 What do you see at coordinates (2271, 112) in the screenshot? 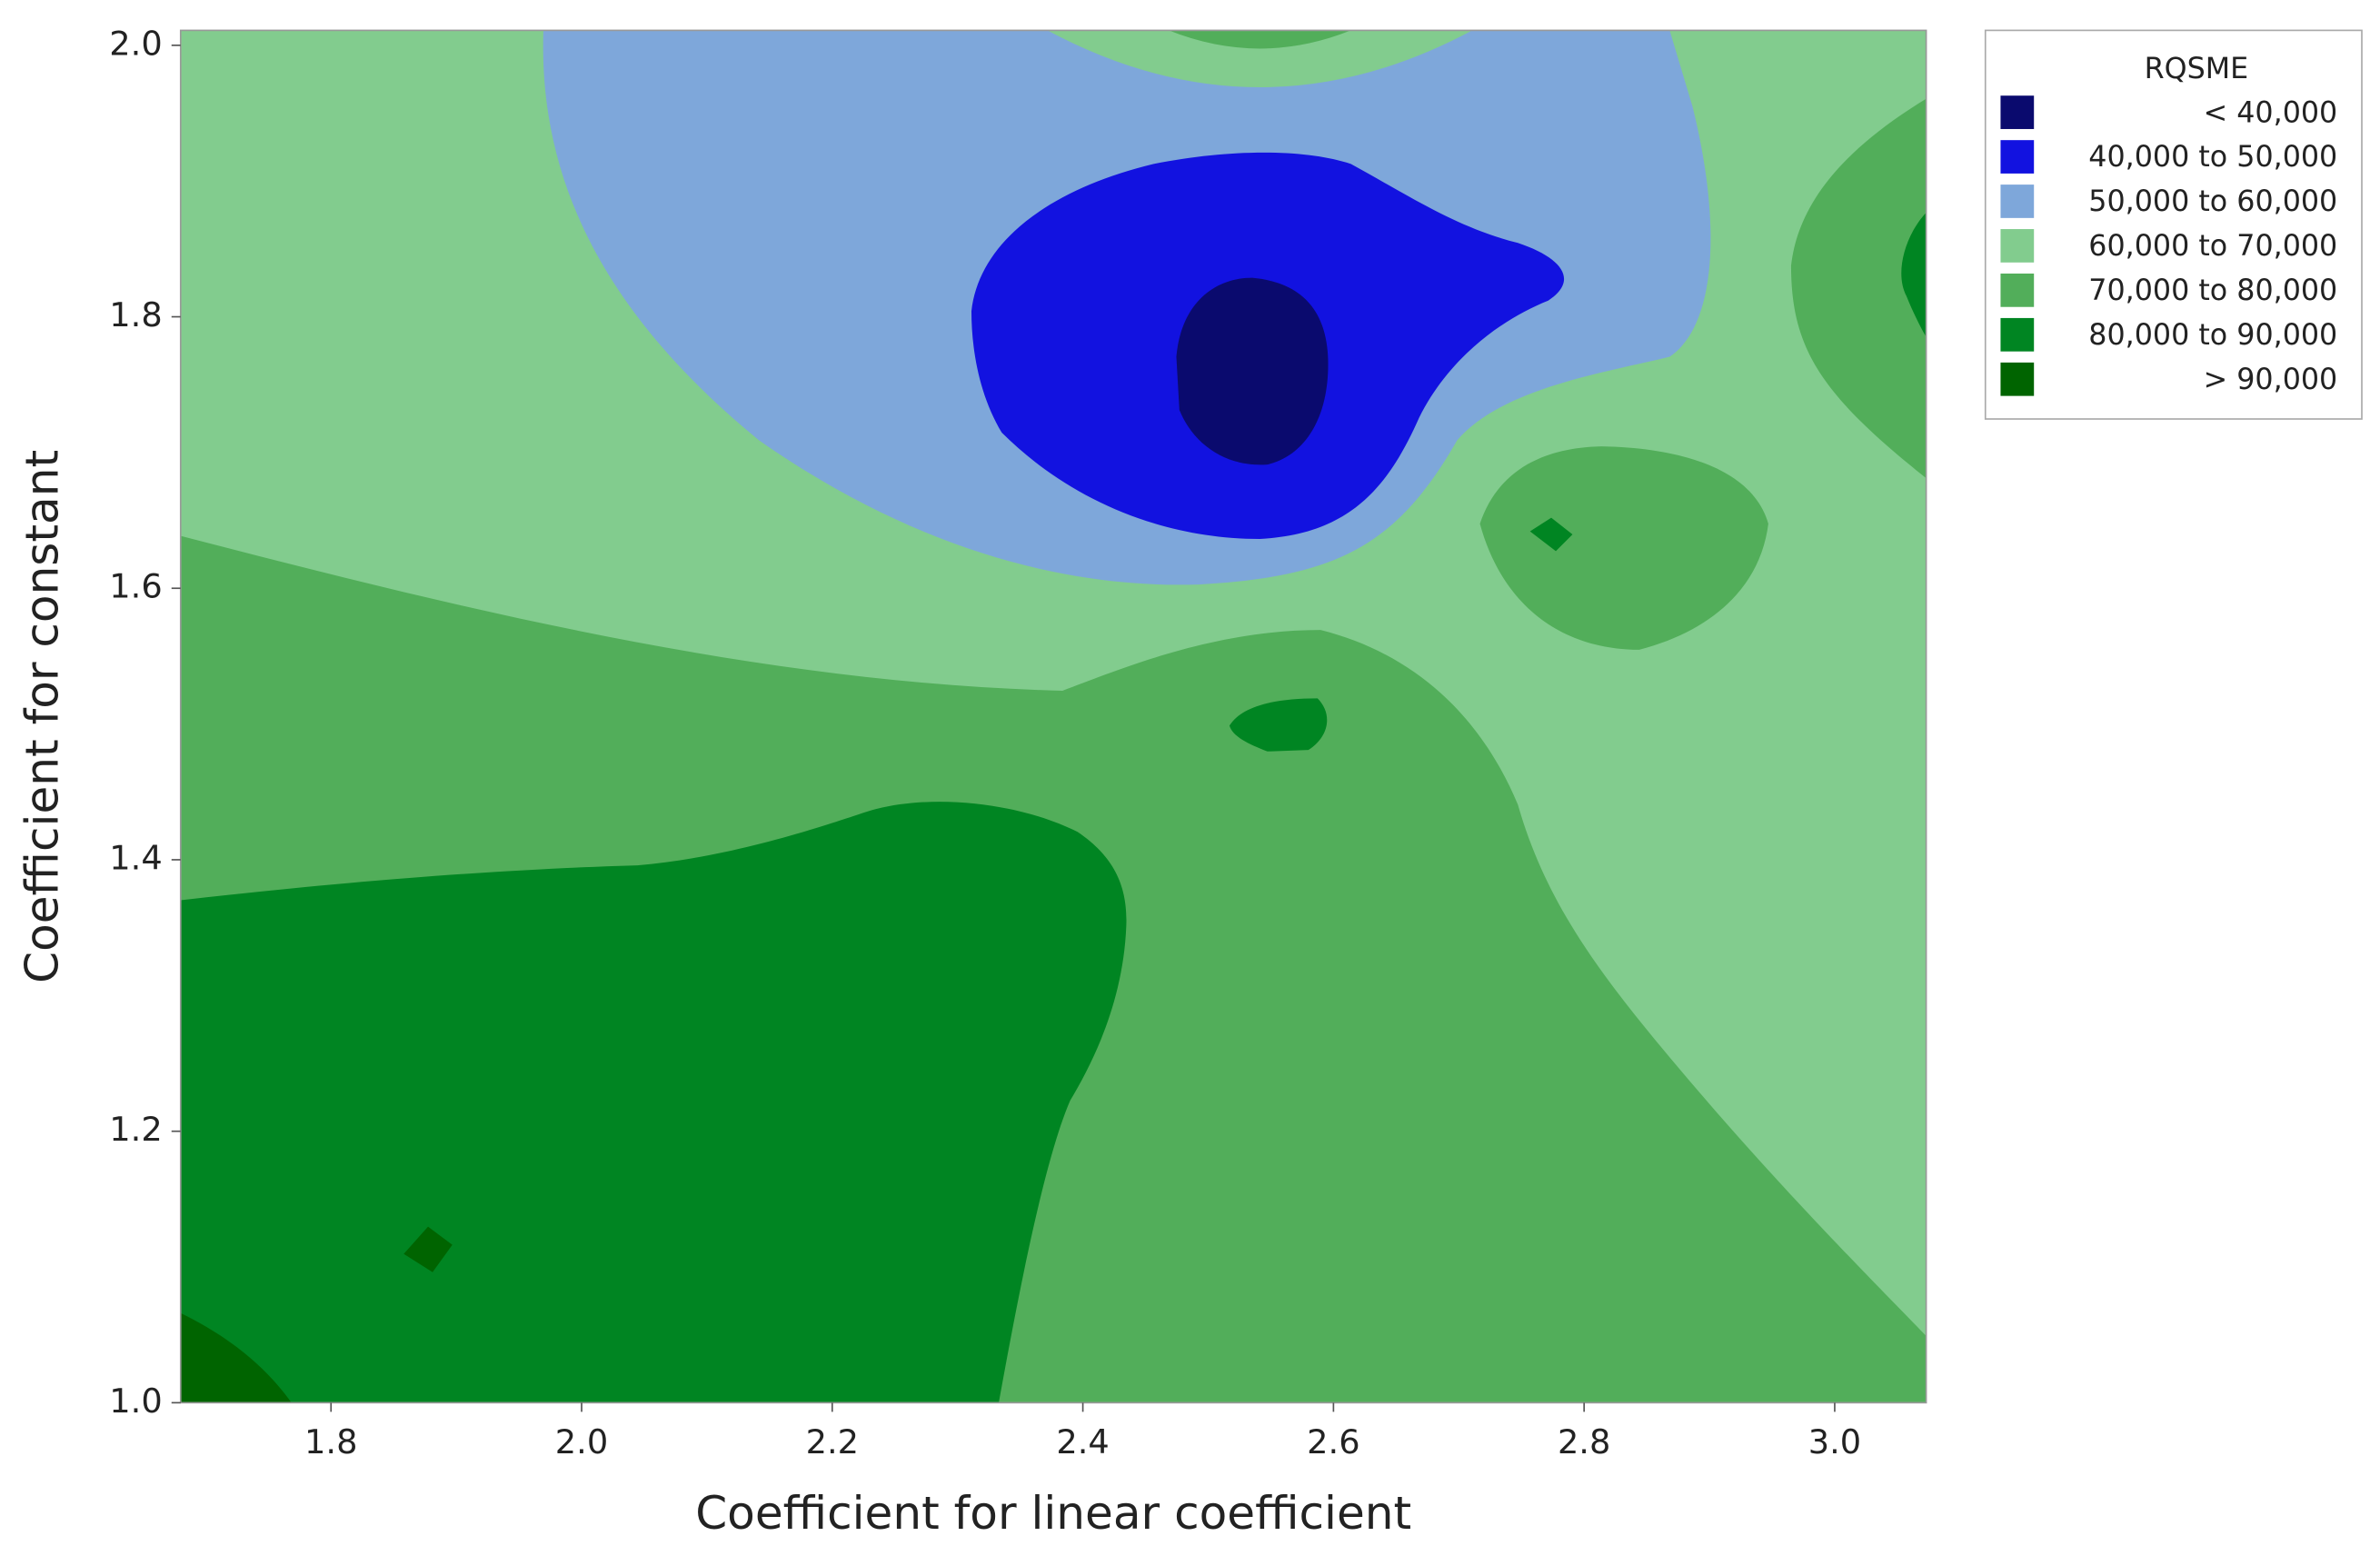
I see `legend-label: < 40,000` at bounding box center [2271, 112].